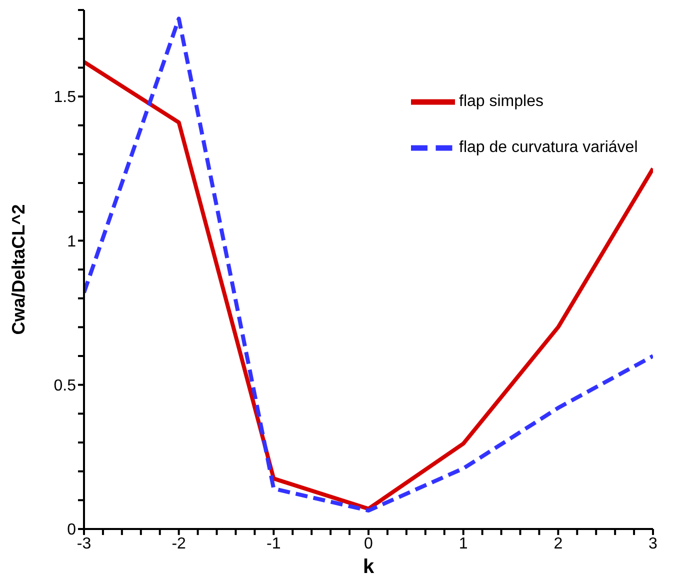 This screenshot has width=681, height=587. I want to click on x-tick-label: -3, so click(84, 543).